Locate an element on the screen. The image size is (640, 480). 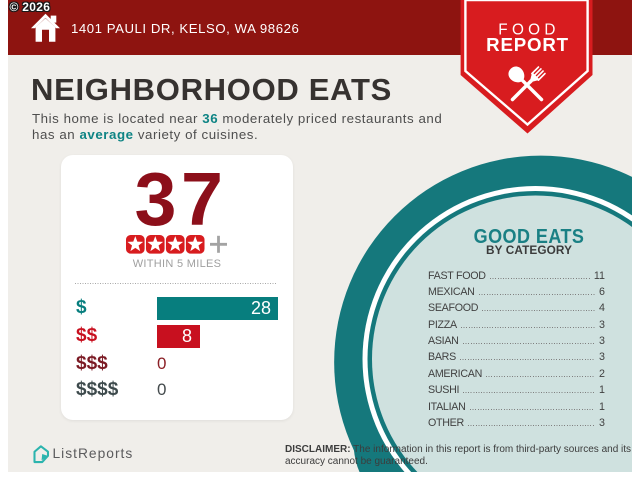
svg-text: FOOD is located at coordinates (528, 29).